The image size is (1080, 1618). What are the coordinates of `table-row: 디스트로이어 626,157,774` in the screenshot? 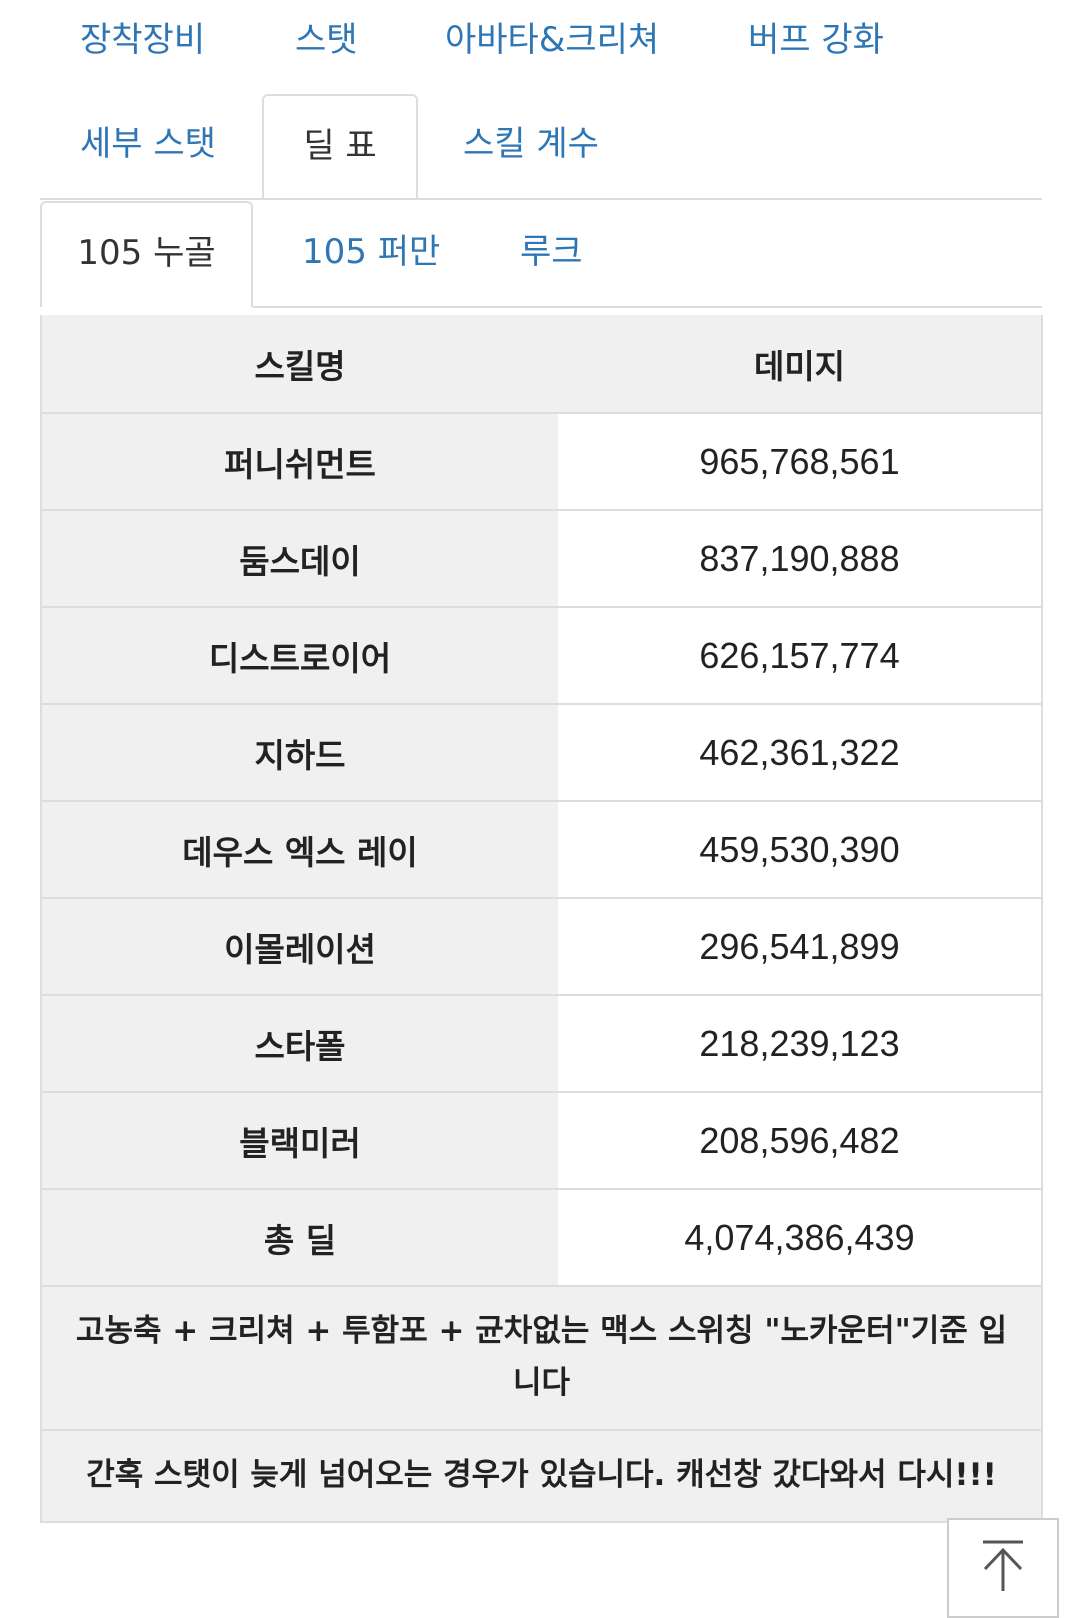 It's located at (541, 654).